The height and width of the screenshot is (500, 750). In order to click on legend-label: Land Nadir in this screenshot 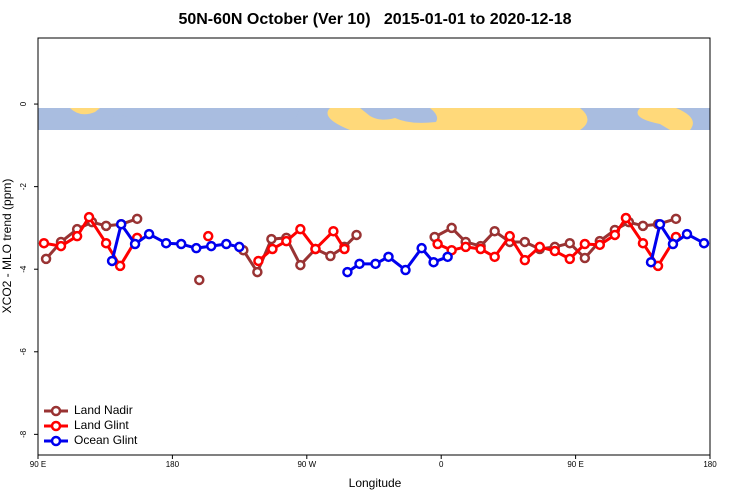, I will do `click(103, 410)`.